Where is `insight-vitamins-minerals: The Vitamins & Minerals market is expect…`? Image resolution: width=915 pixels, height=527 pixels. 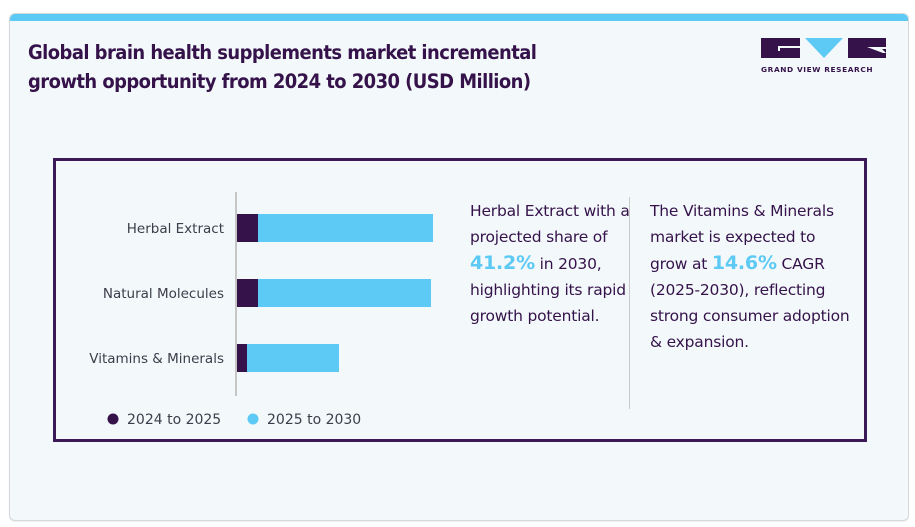
insight-vitamins-minerals: The Vitamins & Minerals market is expect… is located at coordinates (750, 276).